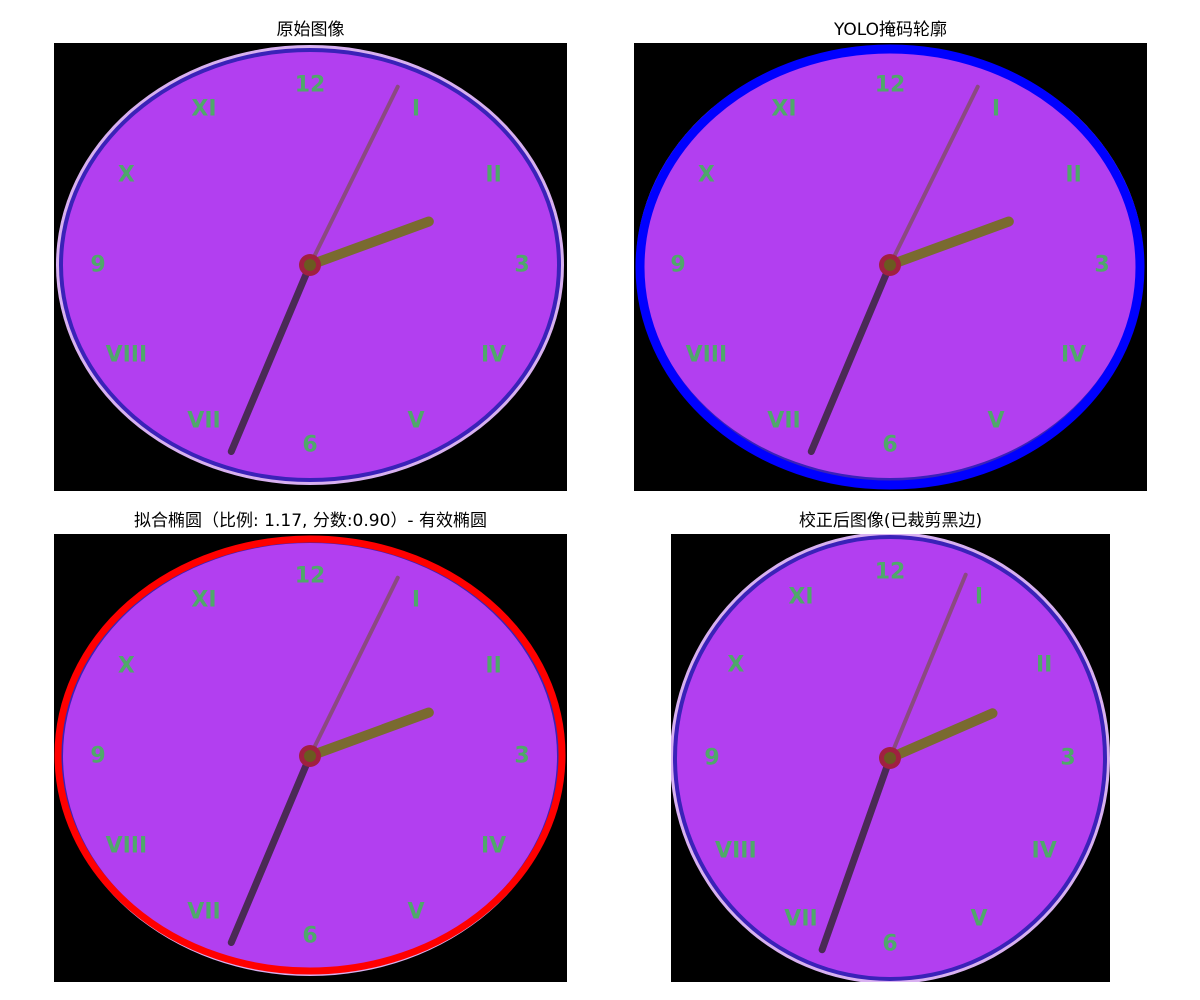  I want to click on panel-title-yolo-mask: YOLO掩码轮廓, so click(890, 30).